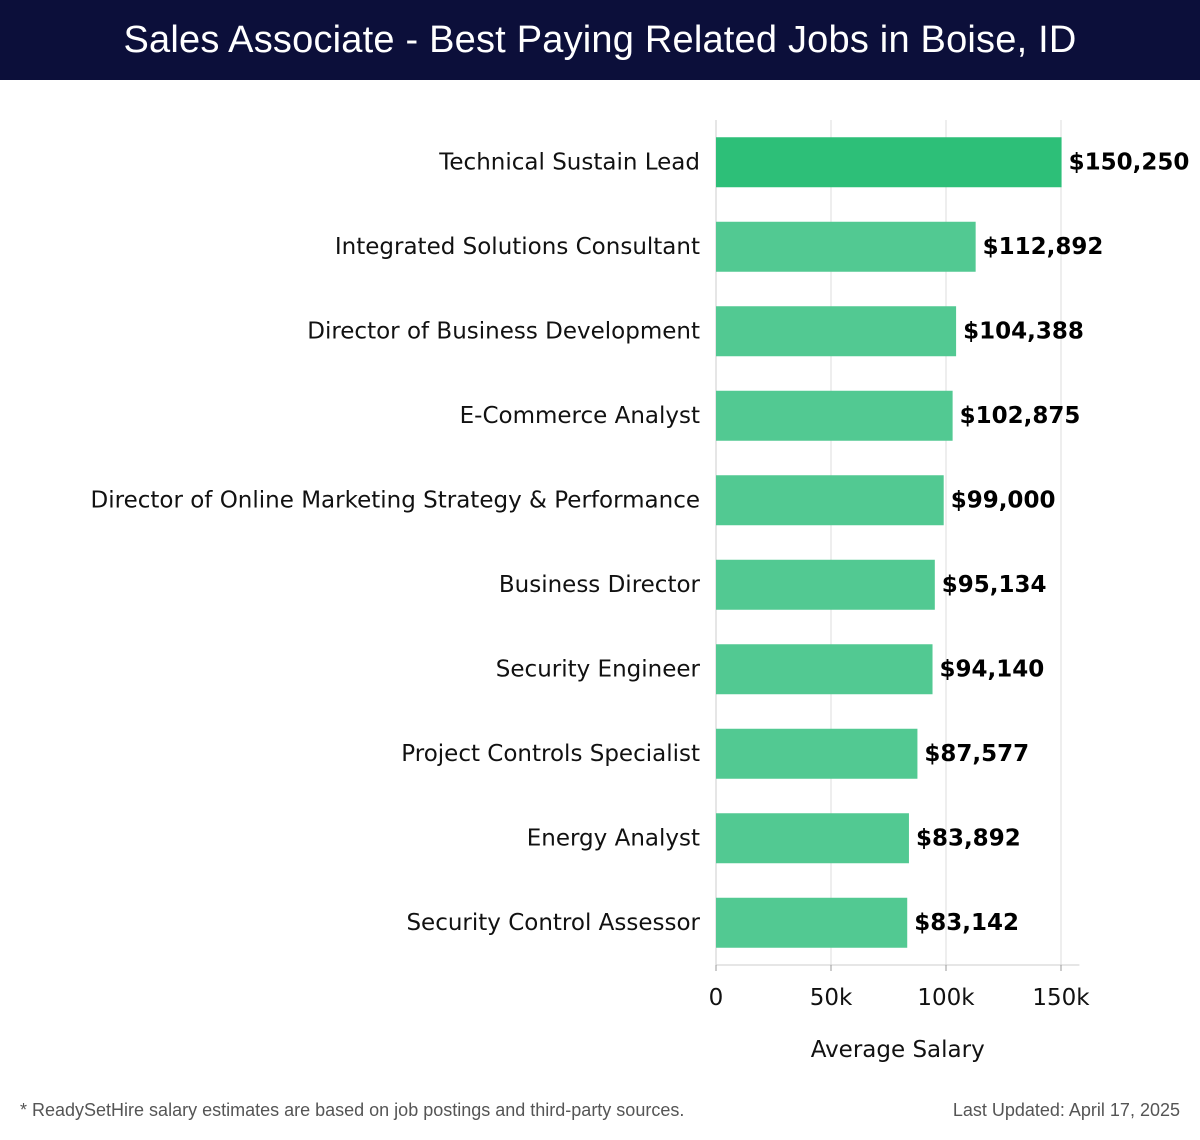 The height and width of the screenshot is (1140, 1200). What do you see at coordinates (1066, 1110) in the screenshot?
I see `last-updated: Last Updated: April 17, 2025` at bounding box center [1066, 1110].